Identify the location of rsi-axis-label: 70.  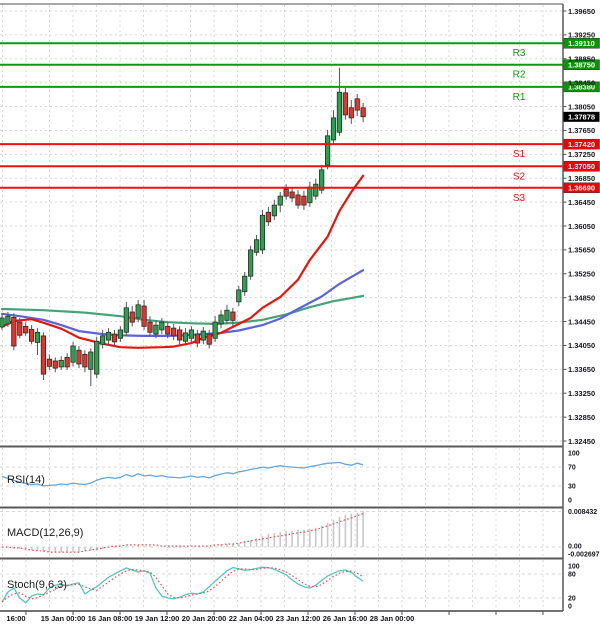
(572, 468).